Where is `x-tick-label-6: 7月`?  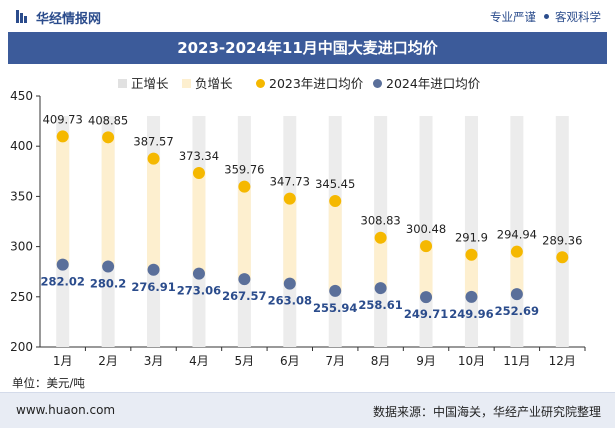
x-tick-label-6: 7月 is located at coordinates (335, 361).